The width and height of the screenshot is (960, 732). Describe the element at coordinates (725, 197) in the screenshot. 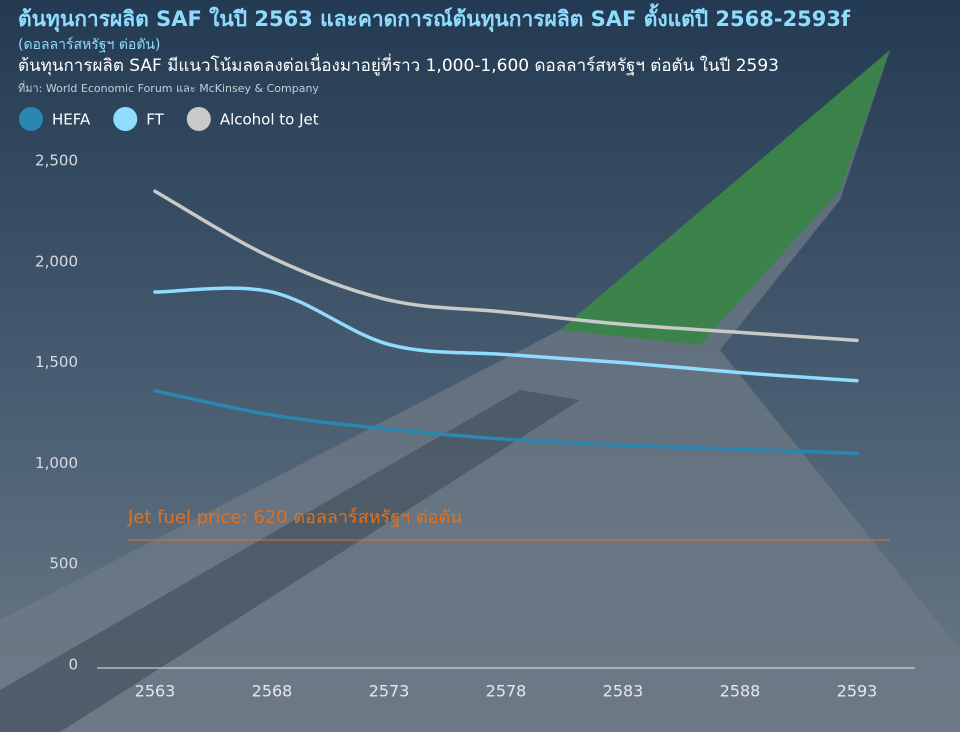

I see `wing-stripe` at that location.